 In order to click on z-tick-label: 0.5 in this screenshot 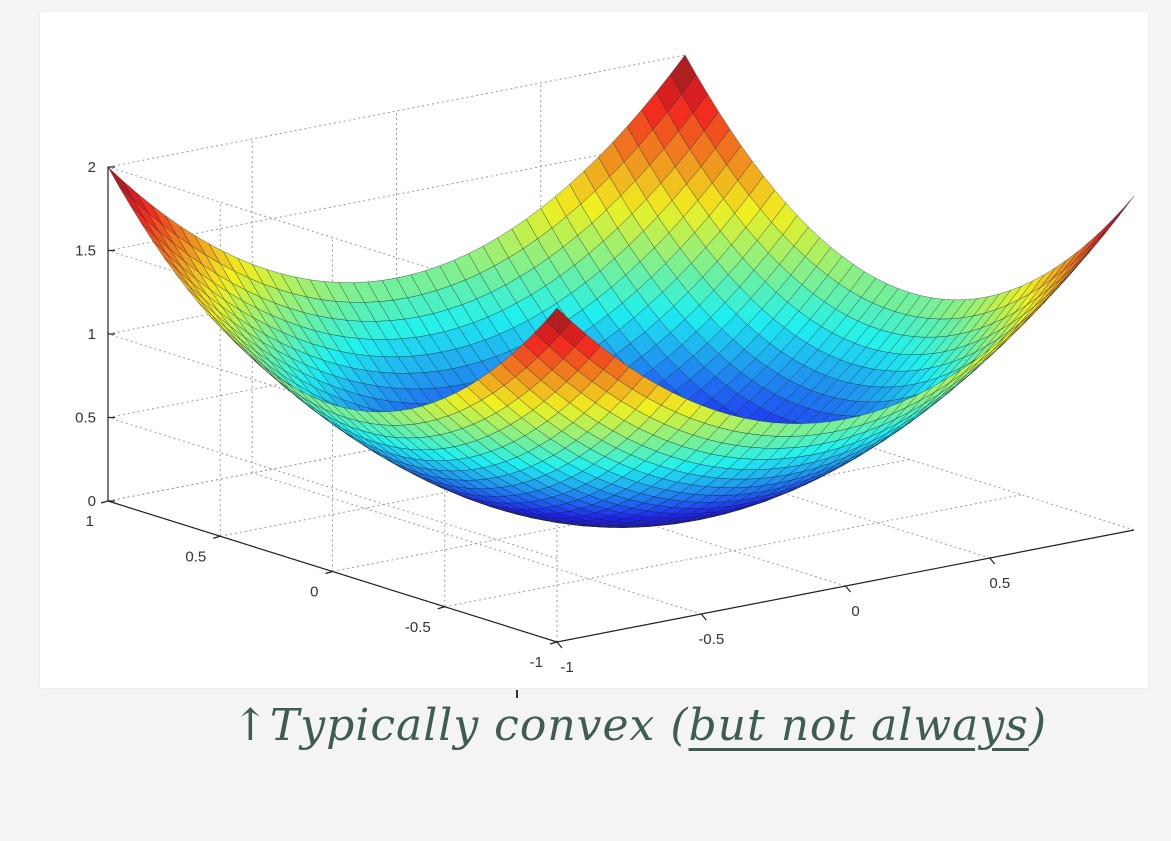, I will do `click(85, 418)`.